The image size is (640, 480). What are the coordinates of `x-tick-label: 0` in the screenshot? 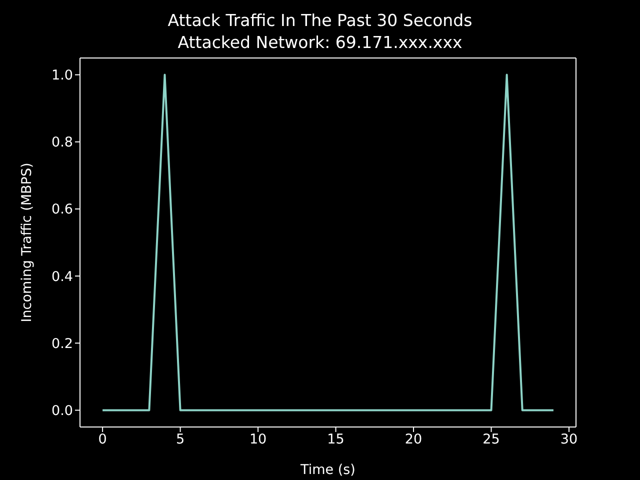 It's located at (102, 440).